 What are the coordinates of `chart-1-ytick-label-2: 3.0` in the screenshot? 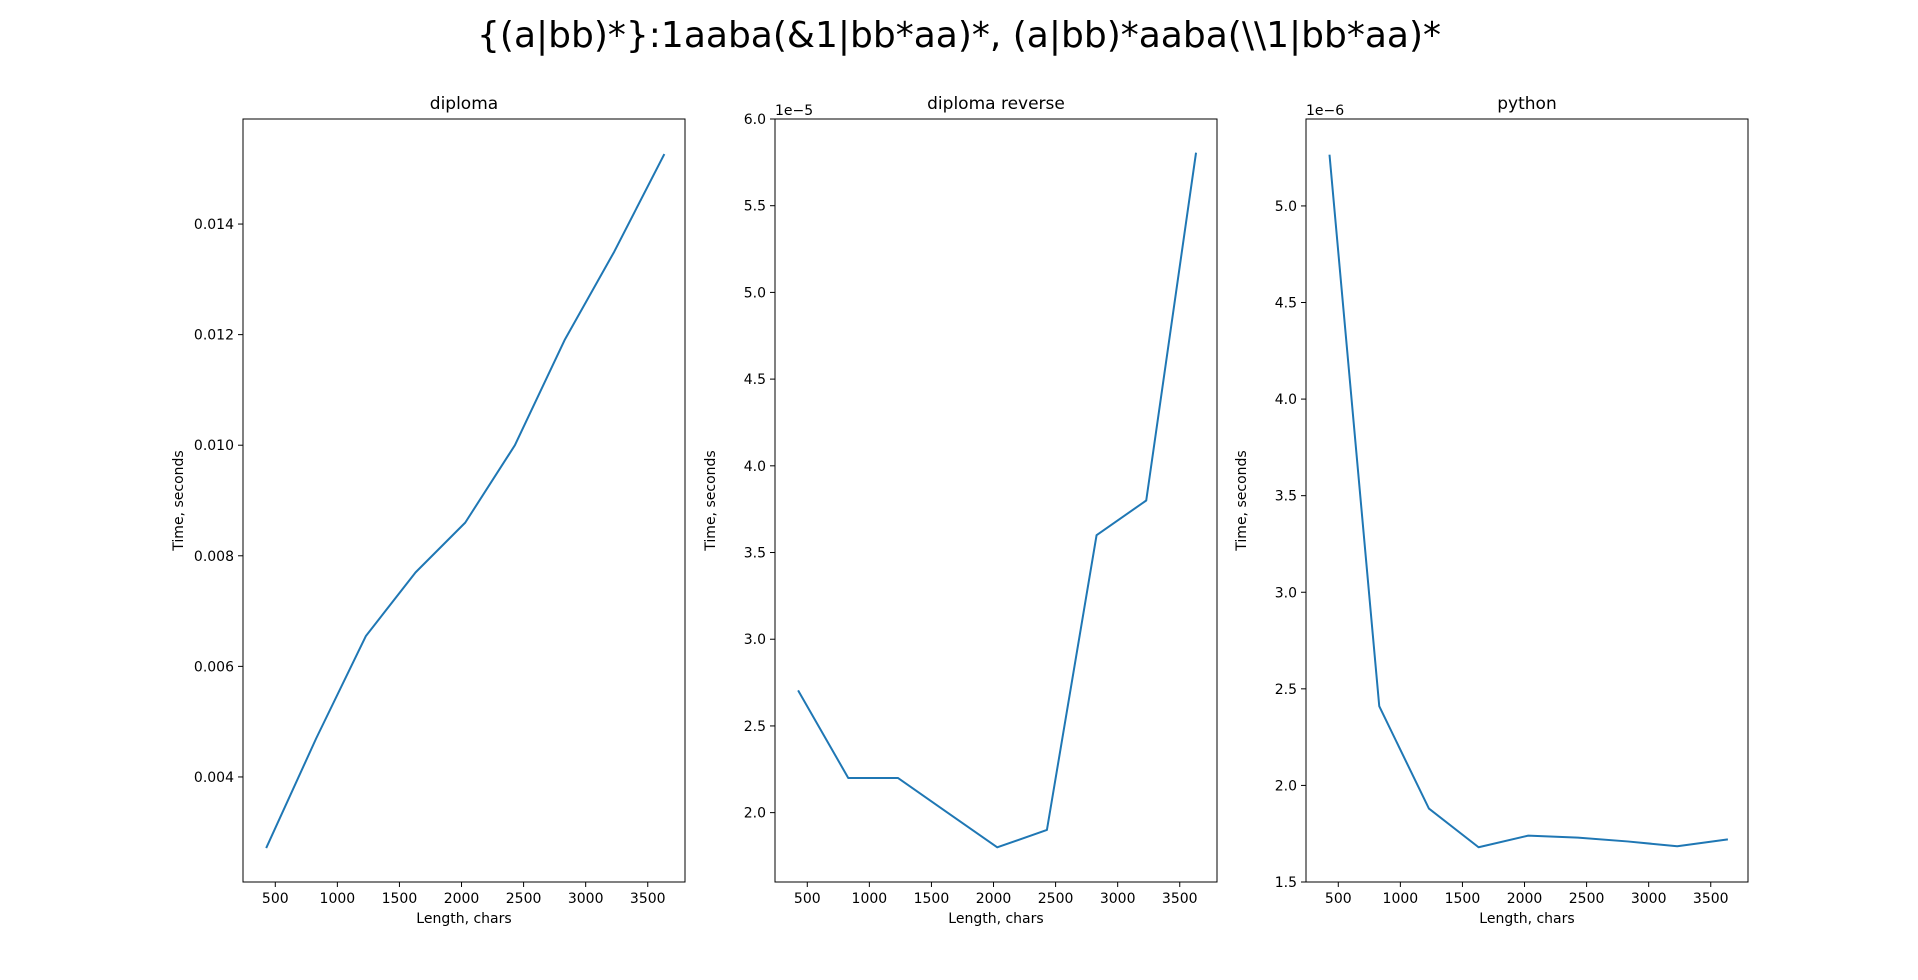 It's located at (755, 640).